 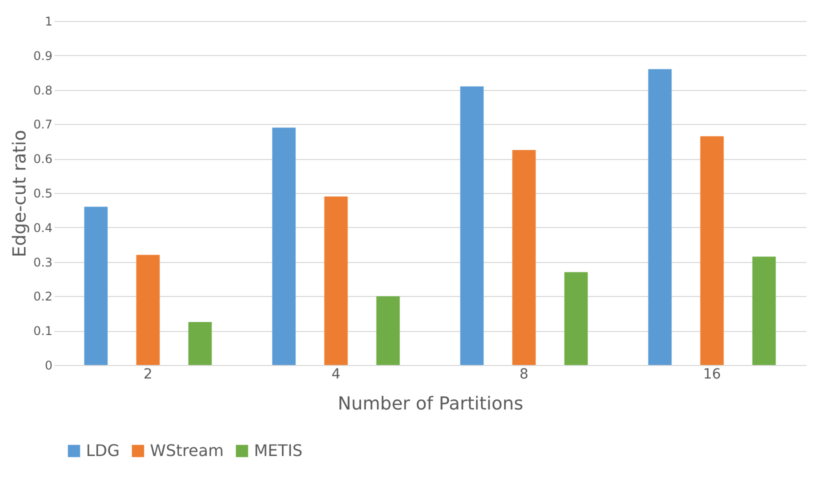 What do you see at coordinates (42, 193) in the screenshot?
I see `y-tick-label: 0.5` at bounding box center [42, 193].